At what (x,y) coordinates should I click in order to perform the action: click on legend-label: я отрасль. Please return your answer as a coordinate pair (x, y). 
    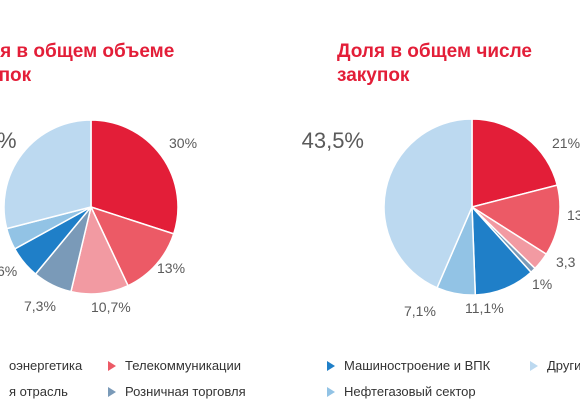
    Looking at the image, I should click on (38, 391).